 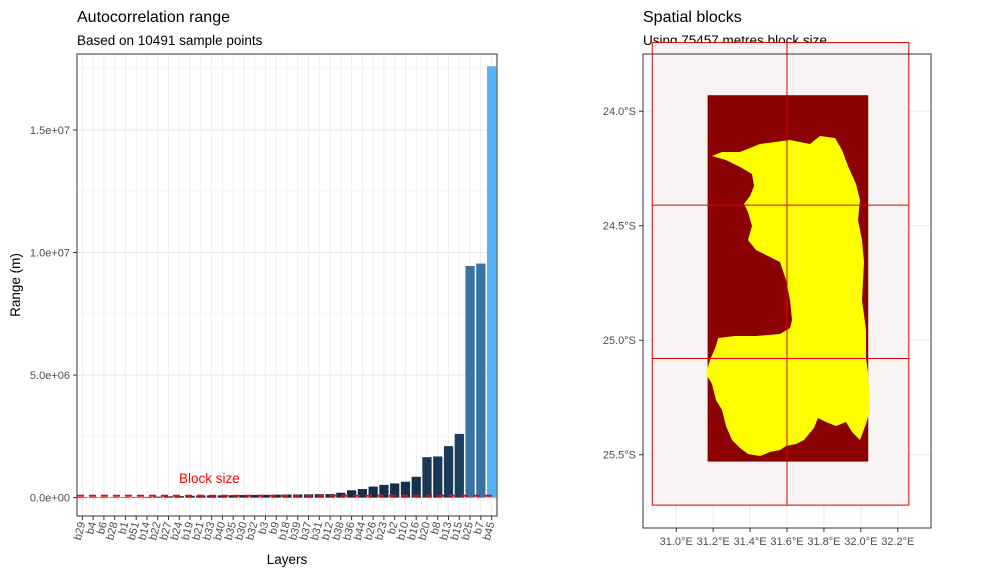 I want to click on map-title: Spatial blocks, so click(x=692, y=17).